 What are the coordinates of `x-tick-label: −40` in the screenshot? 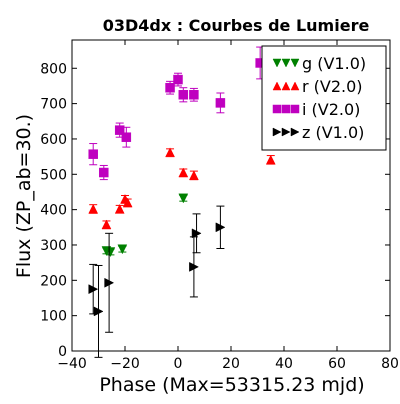 It's located at (72, 364).